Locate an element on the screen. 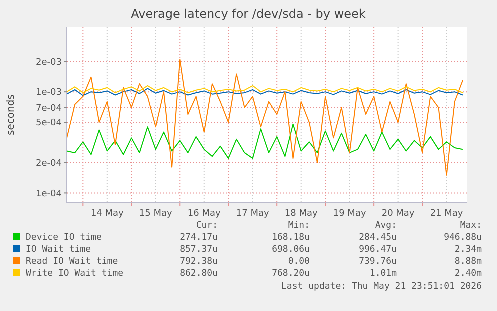 This screenshot has width=497, height=311. text: 168.18u is located at coordinates (291, 238).